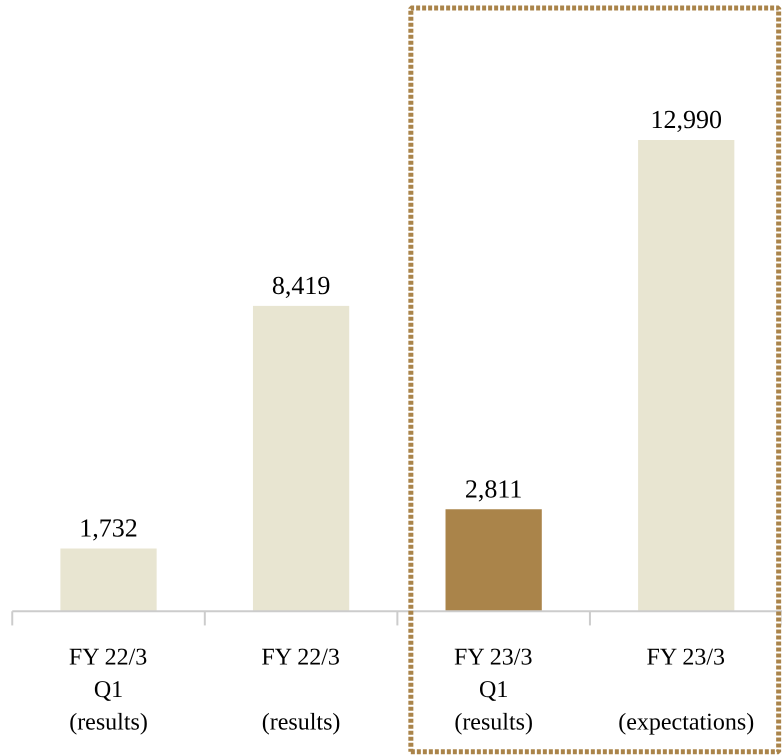 The height and width of the screenshot is (755, 782). What do you see at coordinates (686, 690) in the screenshot?
I see `category-label: FY 23/3 (expectations)` at bounding box center [686, 690].